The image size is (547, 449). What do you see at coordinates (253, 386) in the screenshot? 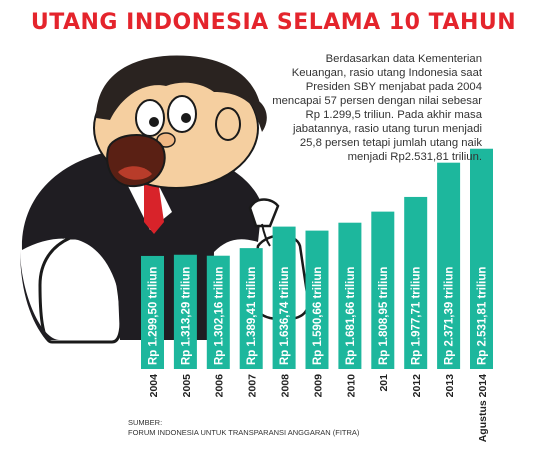
I see `x-tick-label: 2007` at bounding box center [253, 386].